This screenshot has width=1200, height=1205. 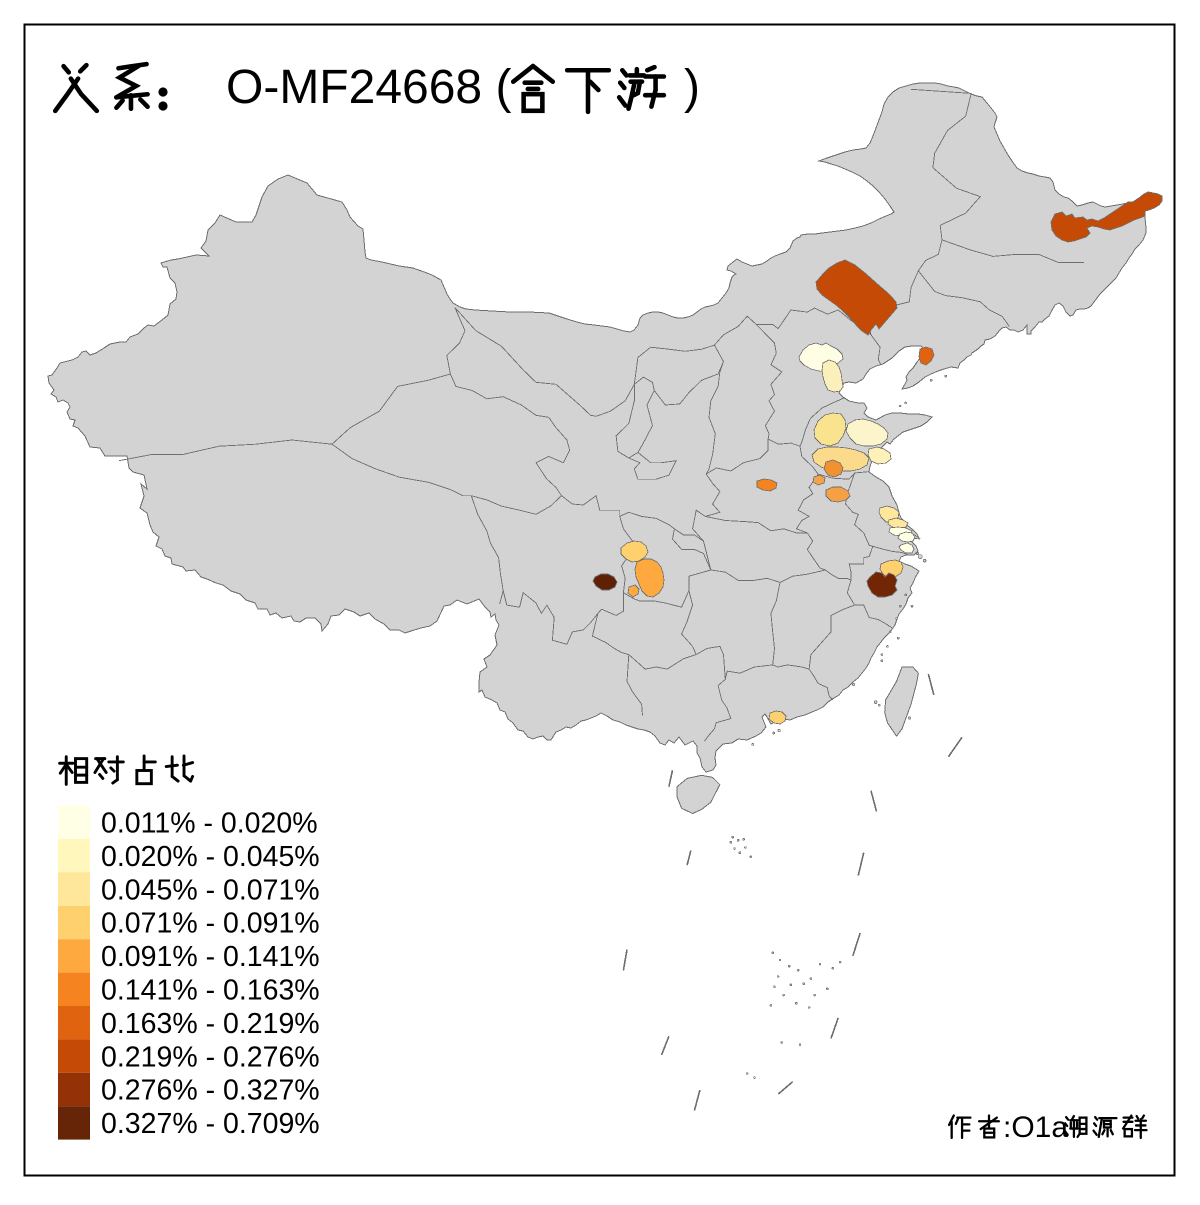 What do you see at coordinates (210, 1057) in the screenshot?
I see `svg-text: 0.219% - 0.276%` at bounding box center [210, 1057].